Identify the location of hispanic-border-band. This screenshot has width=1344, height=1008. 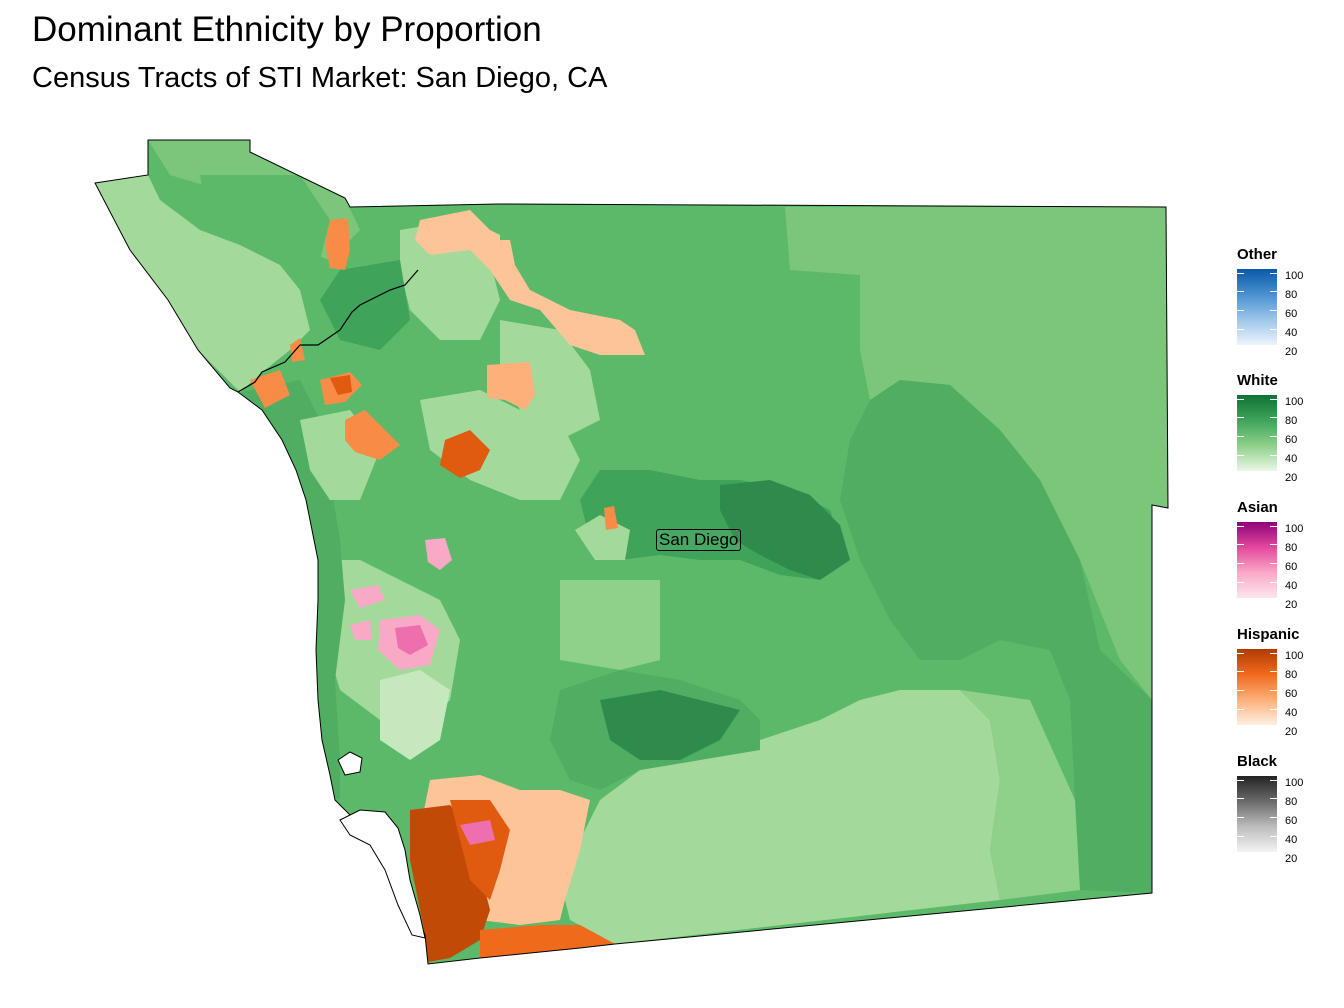
(547, 941).